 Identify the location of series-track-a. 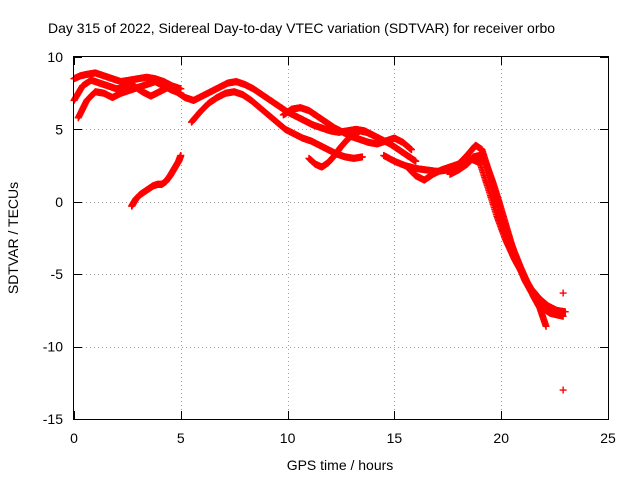
(127, 81).